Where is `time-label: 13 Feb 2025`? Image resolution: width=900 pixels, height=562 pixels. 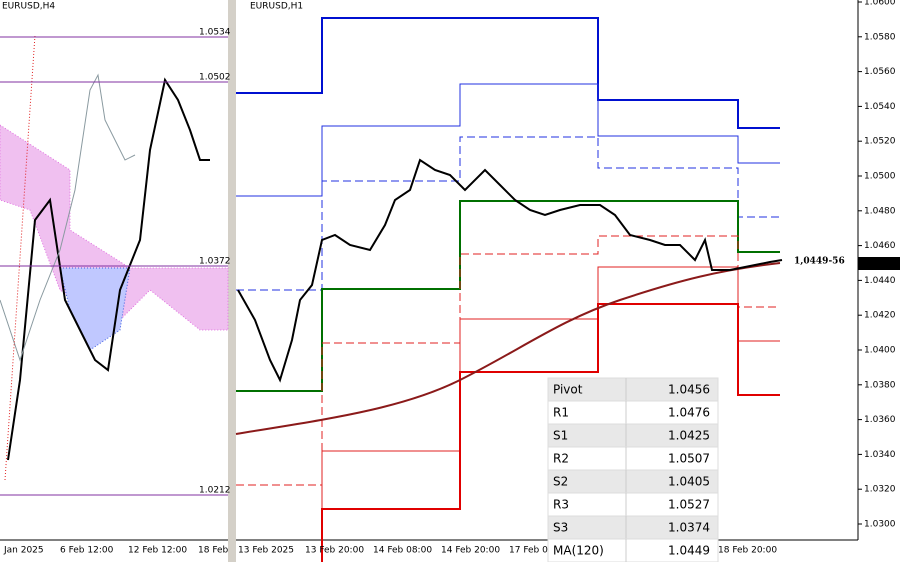 time-label: 13 Feb 2025 is located at coordinates (266, 551).